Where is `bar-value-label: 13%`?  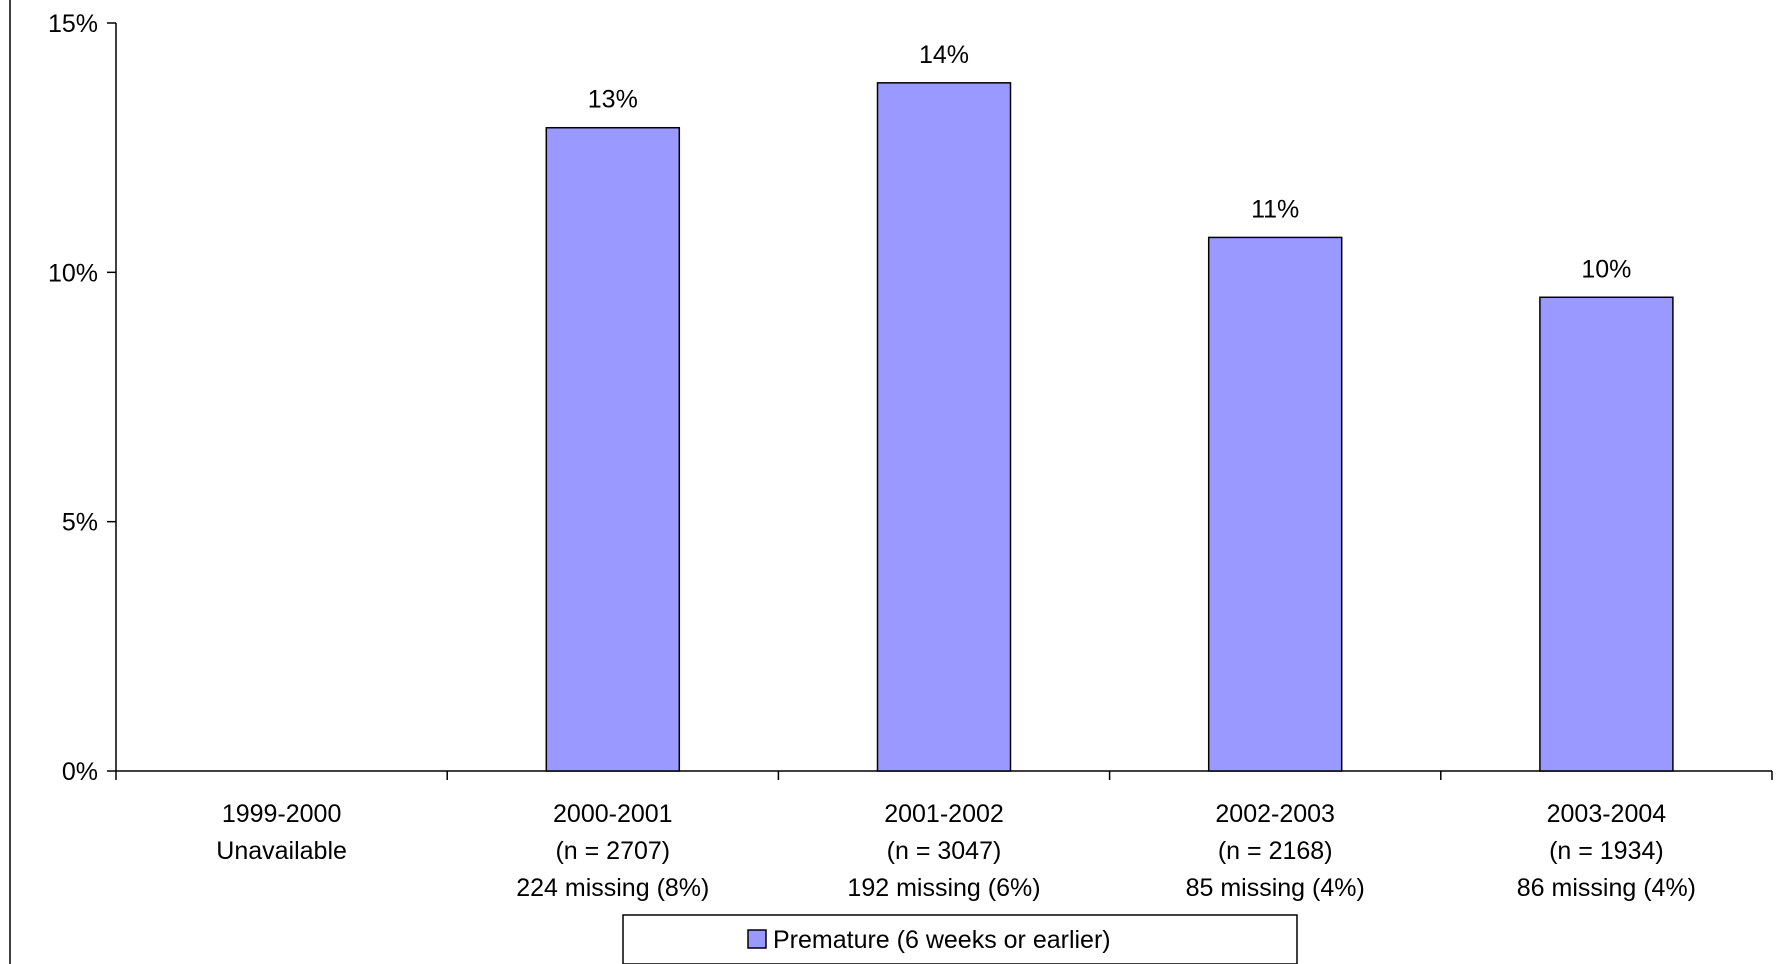
bar-value-label: 13% is located at coordinates (613, 100).